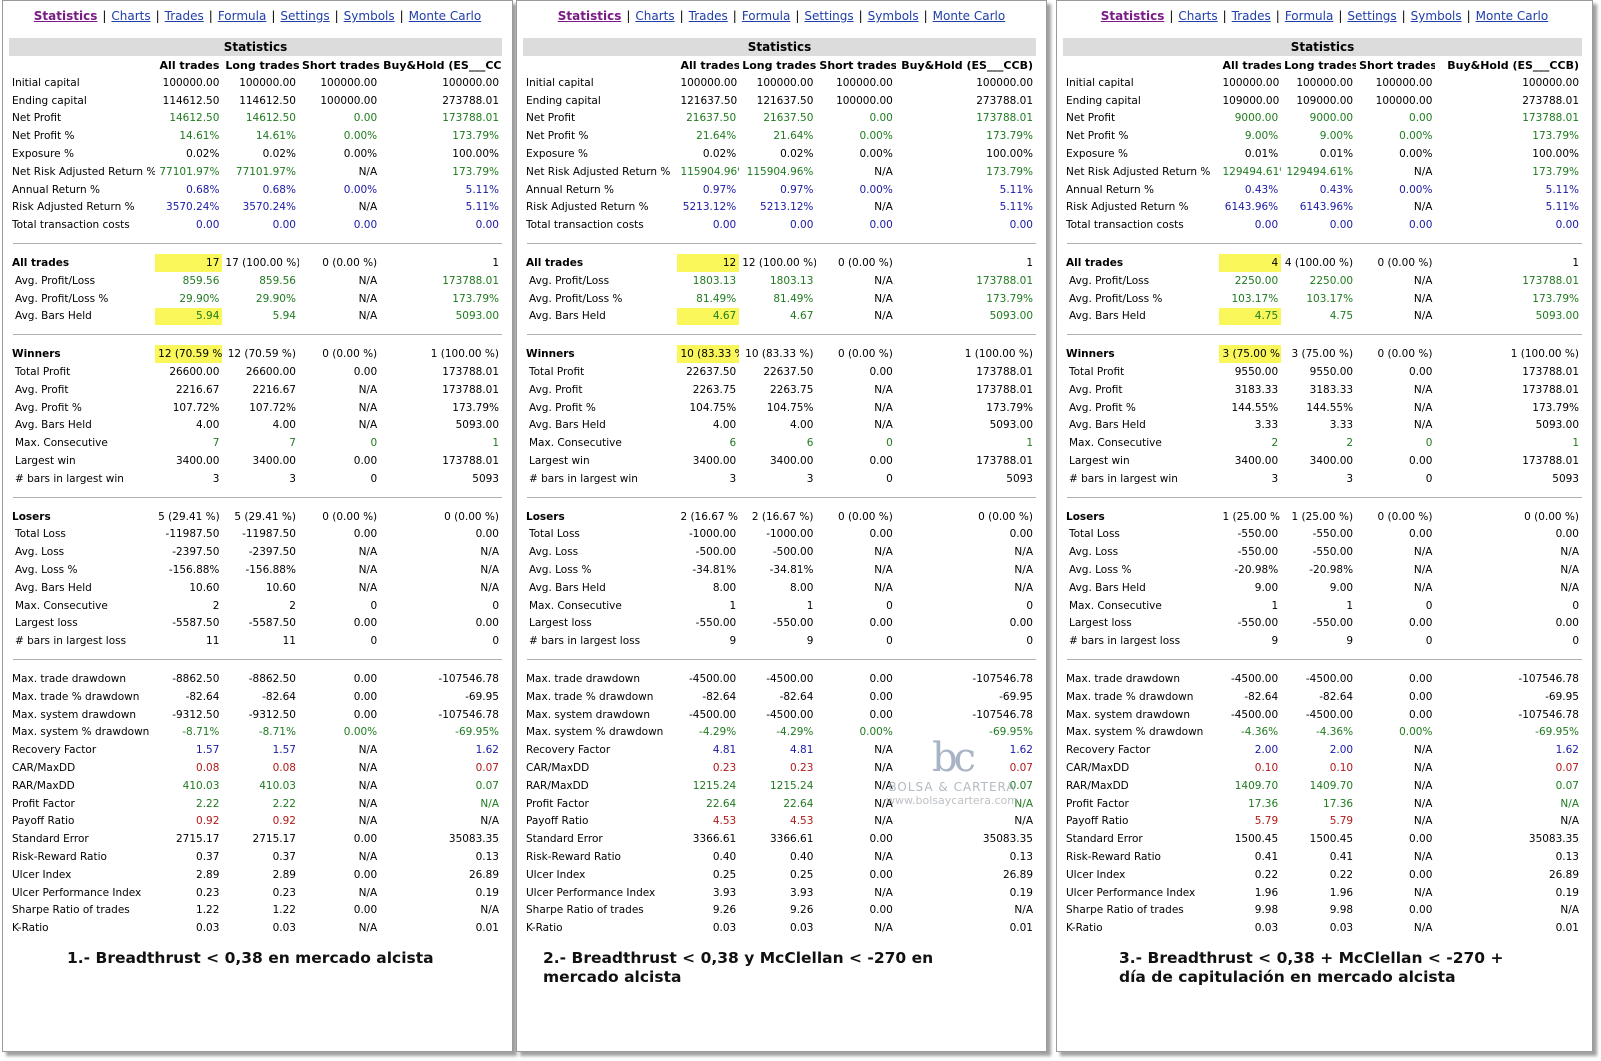  I want to click on row-label: Avg. Loss %, so click(1100, 570).